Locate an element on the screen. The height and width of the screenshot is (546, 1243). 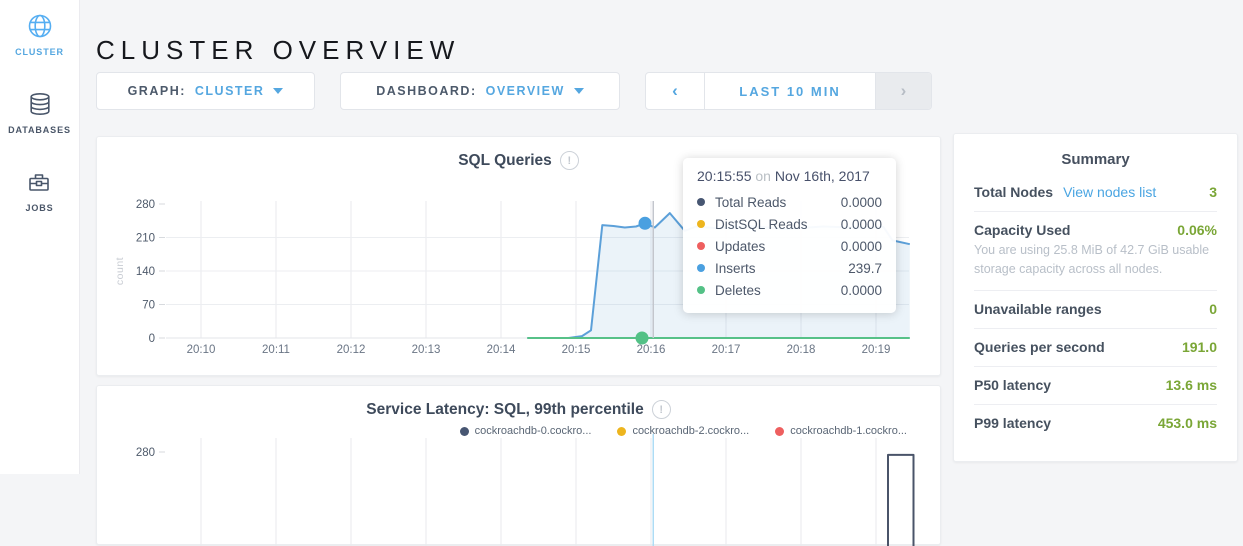
summary-row-main: Unavailable ranges 0 is located at coordinates (1095, 309).